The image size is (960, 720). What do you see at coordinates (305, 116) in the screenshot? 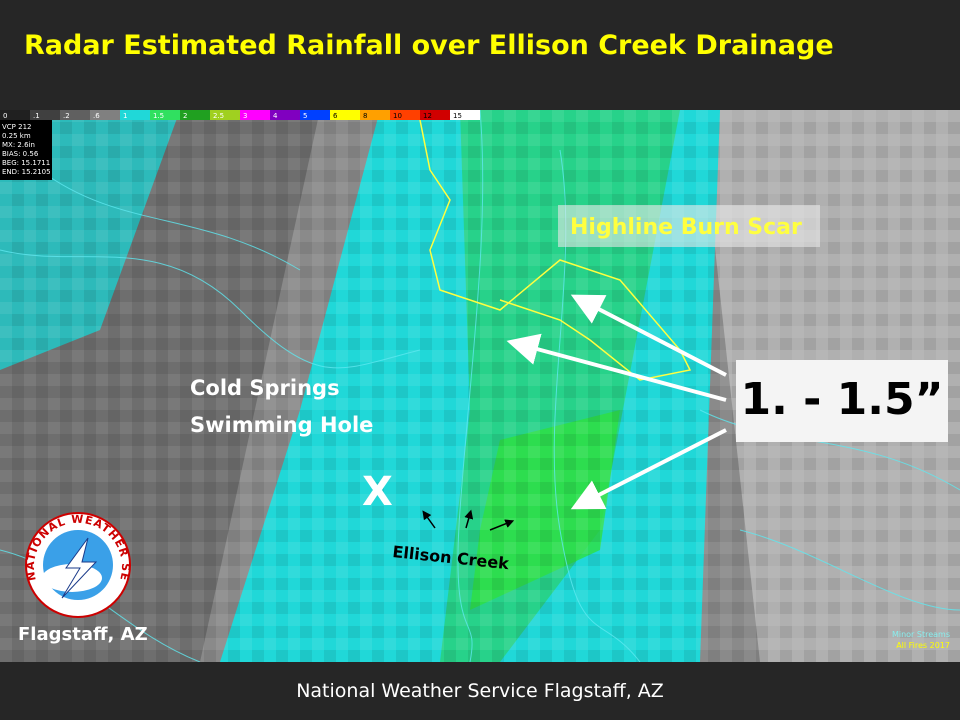
I see `scale-label: 5` at bounding box center [305, 116].